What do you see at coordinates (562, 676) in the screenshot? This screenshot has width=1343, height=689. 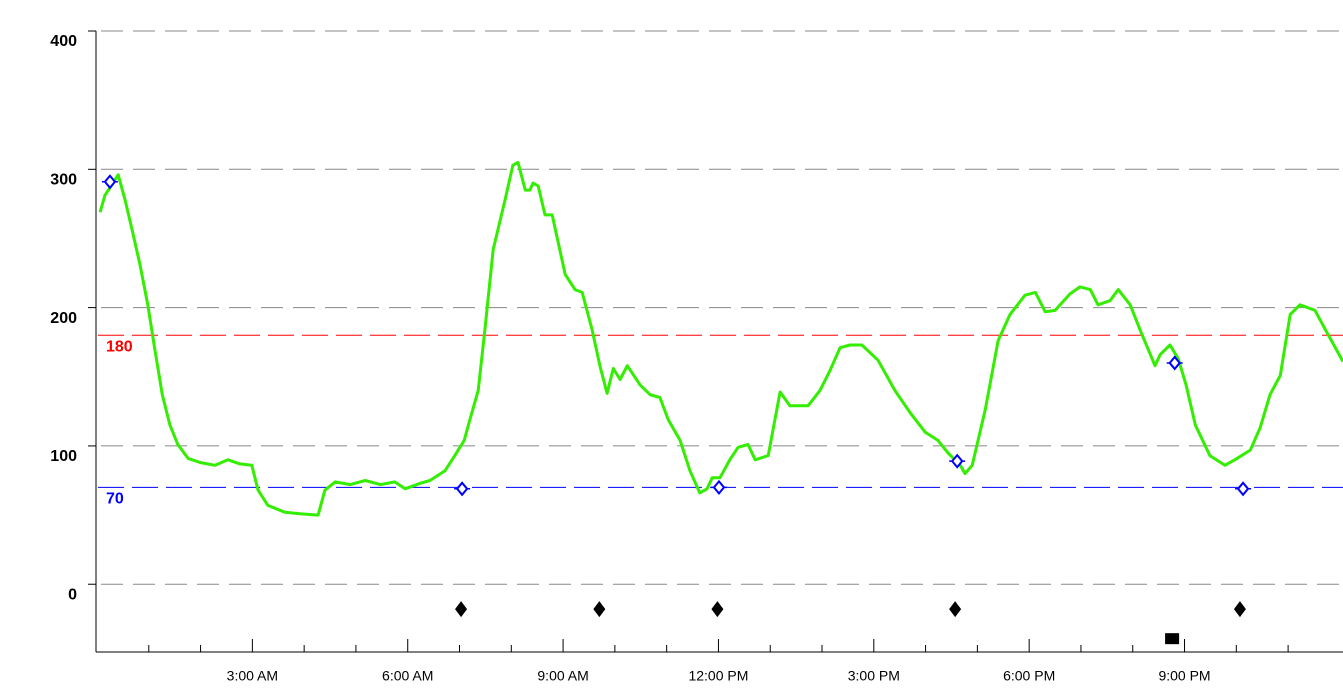 I see `x-tick-label: 9:00 AM` at bounding box center [562, 676].